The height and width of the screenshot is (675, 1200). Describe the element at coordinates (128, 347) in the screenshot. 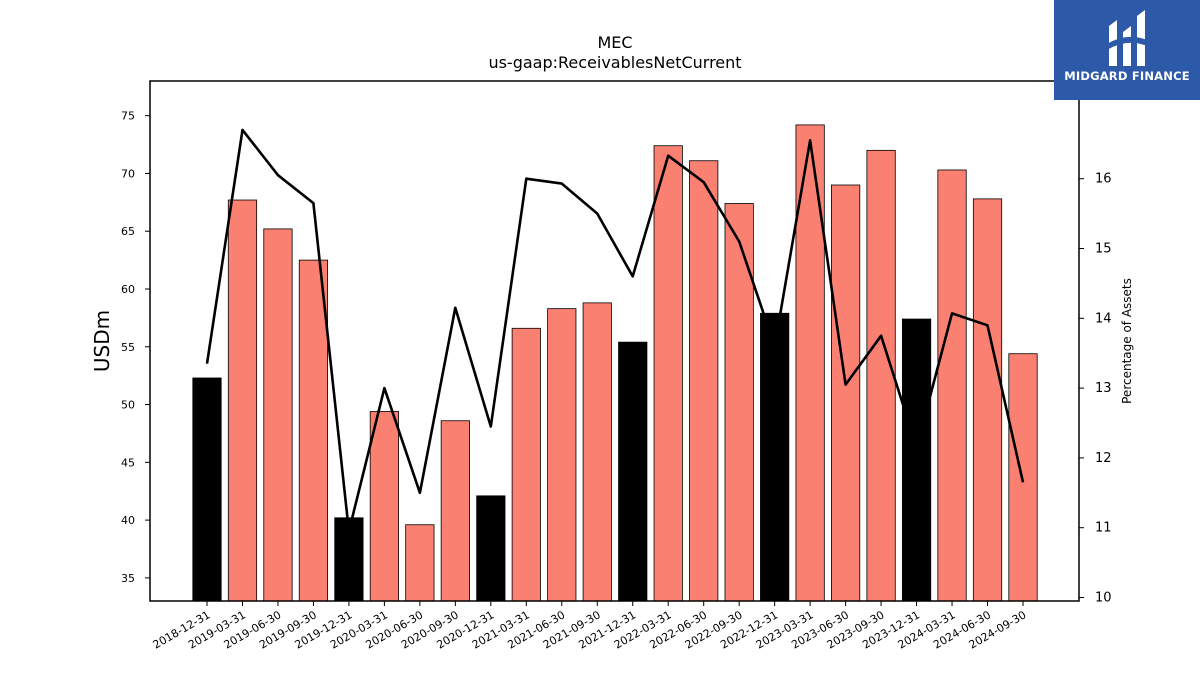

I see `y-tick-label: 55` at that location.